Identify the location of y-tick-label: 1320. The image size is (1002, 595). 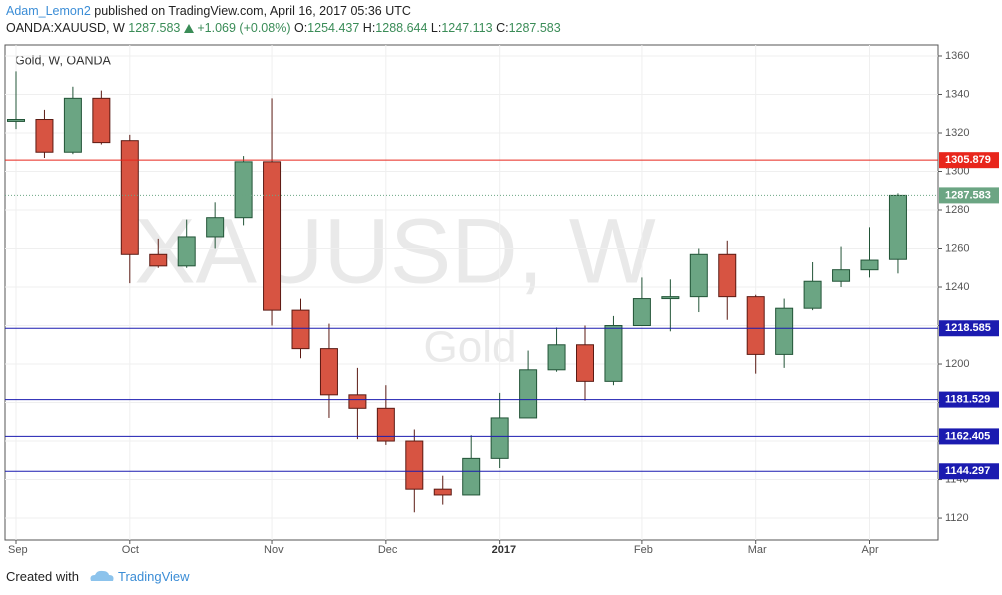
(957, 133).